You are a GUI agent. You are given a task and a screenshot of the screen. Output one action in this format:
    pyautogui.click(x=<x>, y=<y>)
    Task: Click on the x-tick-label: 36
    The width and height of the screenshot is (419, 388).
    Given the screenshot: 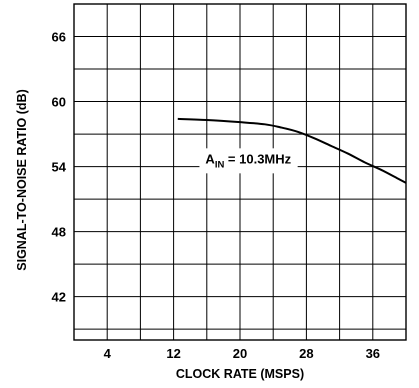 What is the action you would take?
    pyautogui.click(x=373, y=353)
    